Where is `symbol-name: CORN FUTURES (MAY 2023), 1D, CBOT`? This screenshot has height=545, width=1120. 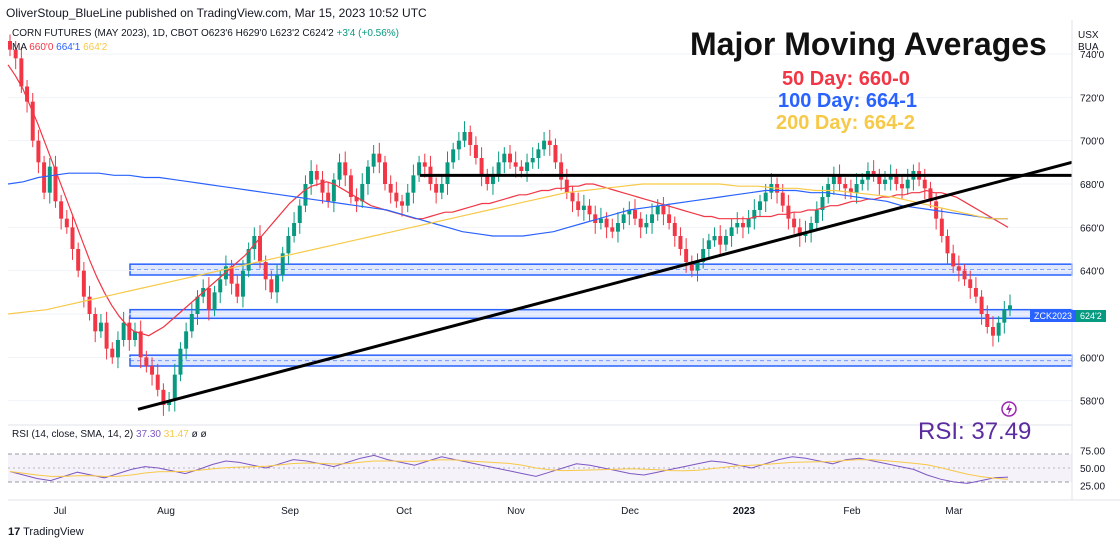 symbol-name: CORN FUTURES (MAY 2023), 1D, CBOT is located at coordinates (105, 33).